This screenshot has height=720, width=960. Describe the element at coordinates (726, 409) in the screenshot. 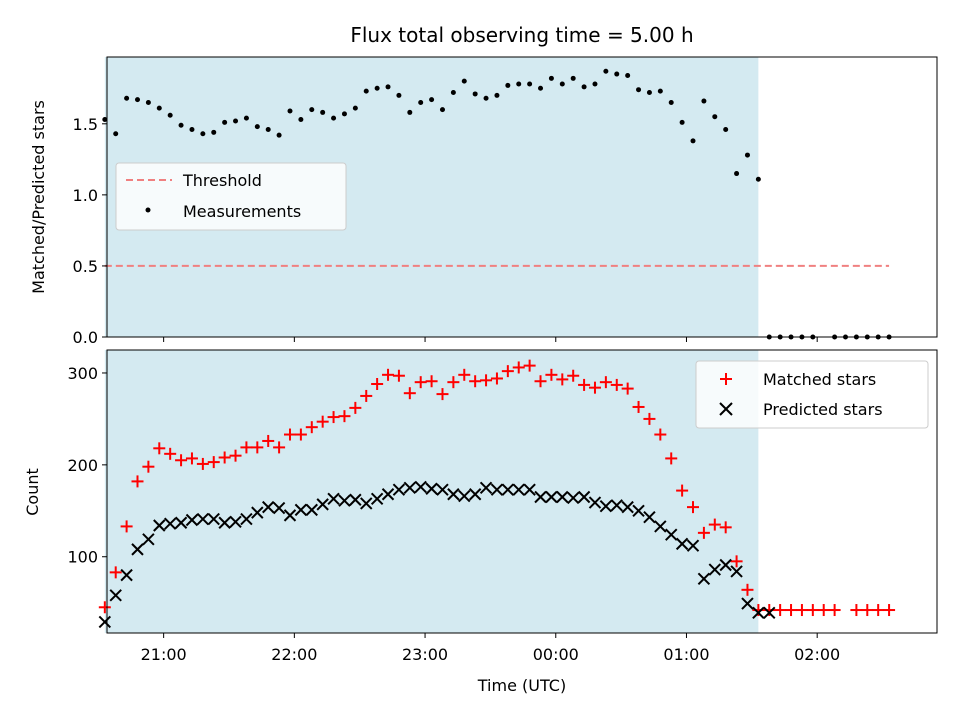

I see `predicted-stars-legend-swatch` at that location.